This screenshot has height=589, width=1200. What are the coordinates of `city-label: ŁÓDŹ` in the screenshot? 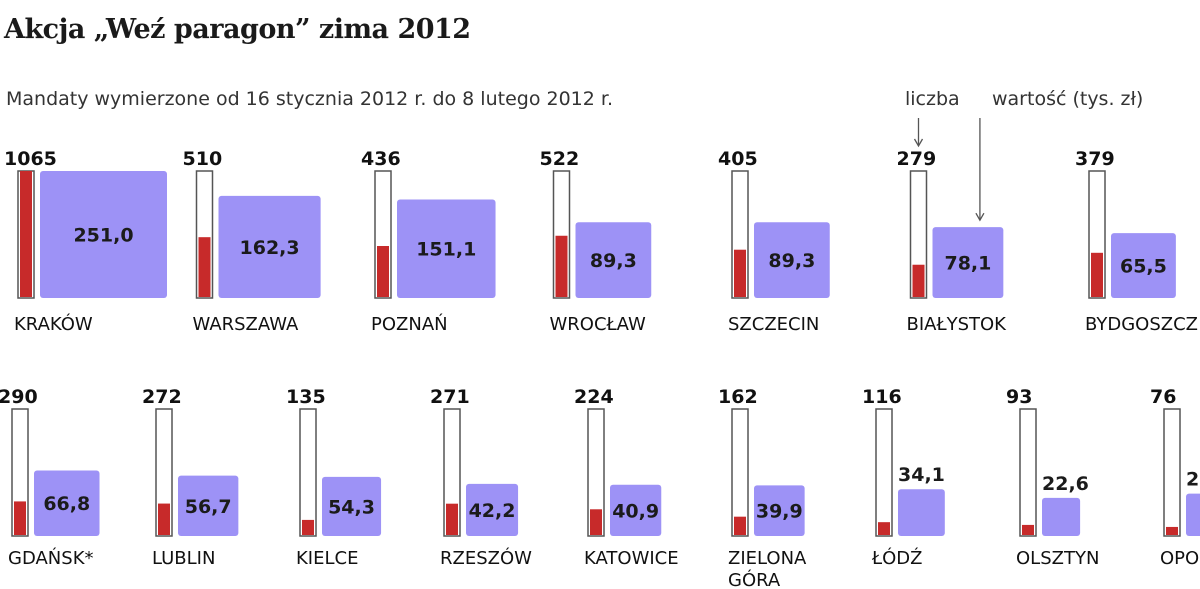 It's located at (896, 558).